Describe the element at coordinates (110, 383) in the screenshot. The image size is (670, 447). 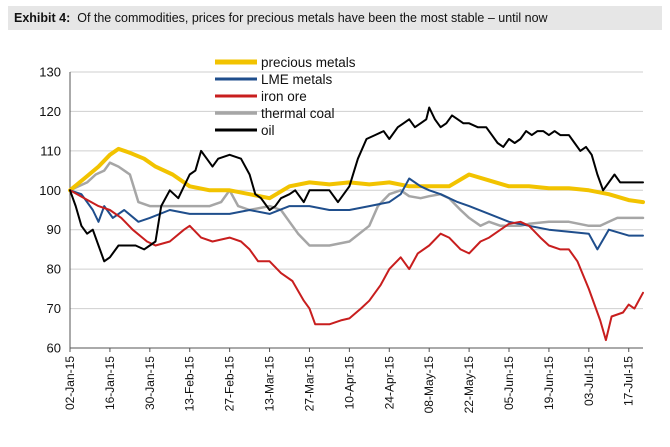
I see `x-tick-label: 16-Jan-15` at that location.